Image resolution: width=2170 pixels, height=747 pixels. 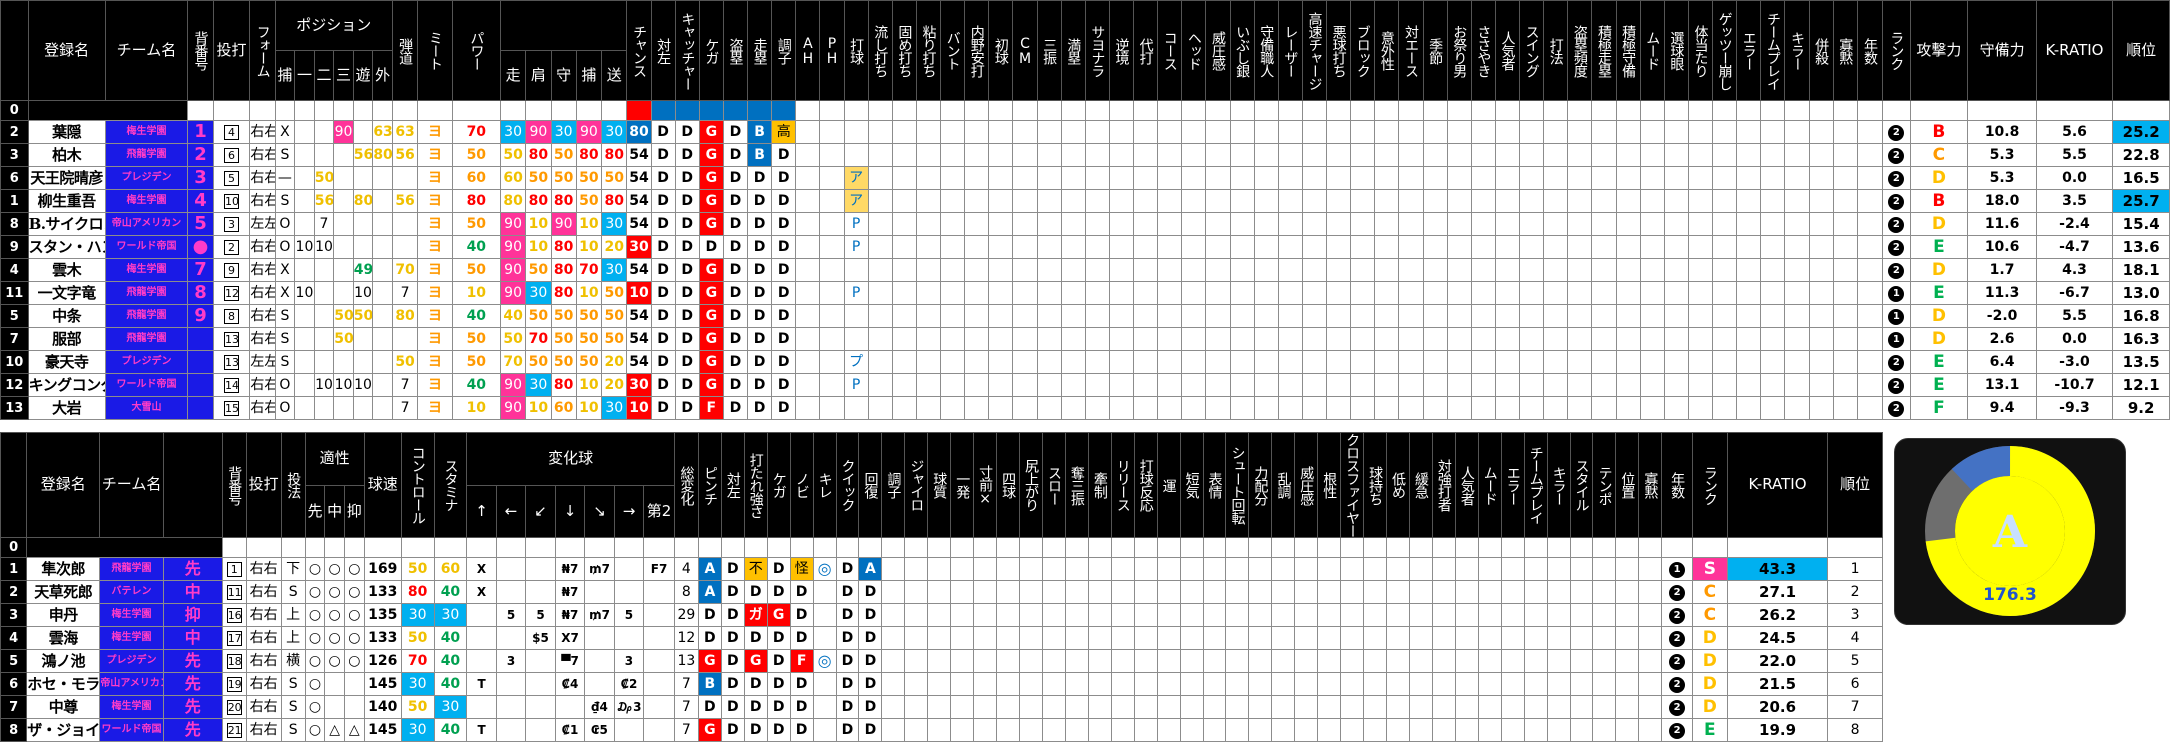 I want to click on back-number-box: 5, so click(x=231, y=178).